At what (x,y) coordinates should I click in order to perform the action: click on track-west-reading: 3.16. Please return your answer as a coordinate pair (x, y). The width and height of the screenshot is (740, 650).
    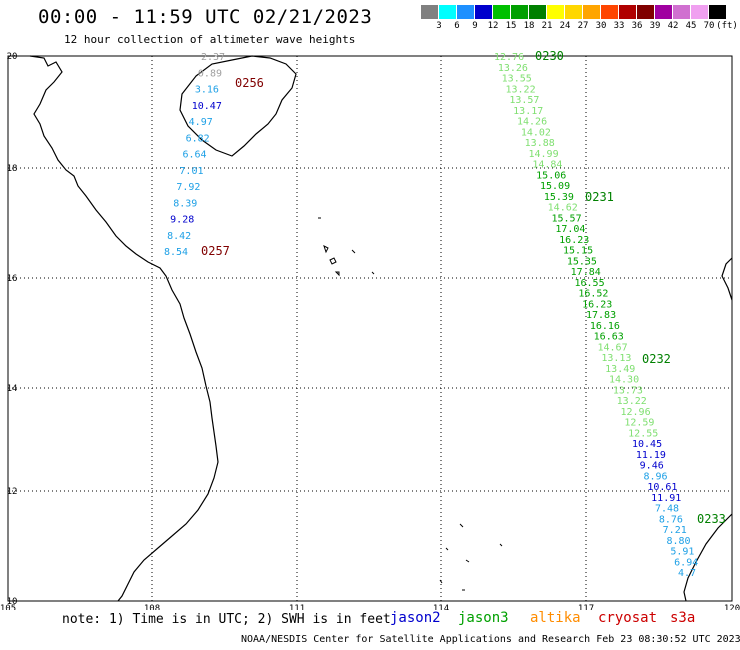
    Looking at the image, I should click on (207, 90).